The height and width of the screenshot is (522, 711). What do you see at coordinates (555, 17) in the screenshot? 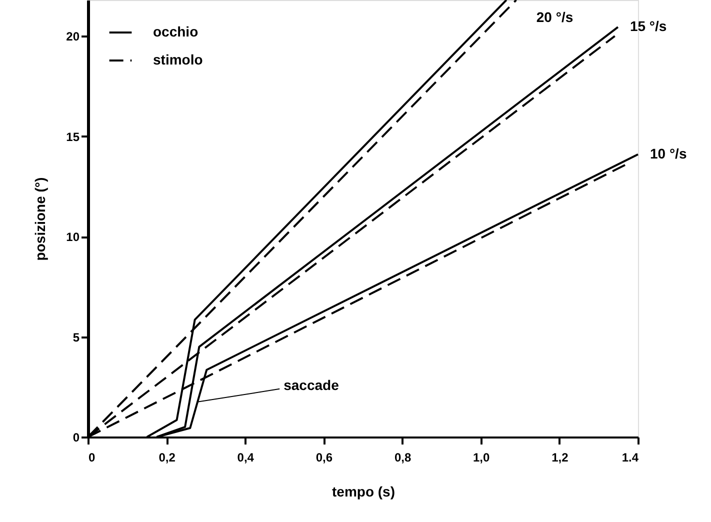
I see `annotation: 20 °/s` at bounding box center [555, 17].